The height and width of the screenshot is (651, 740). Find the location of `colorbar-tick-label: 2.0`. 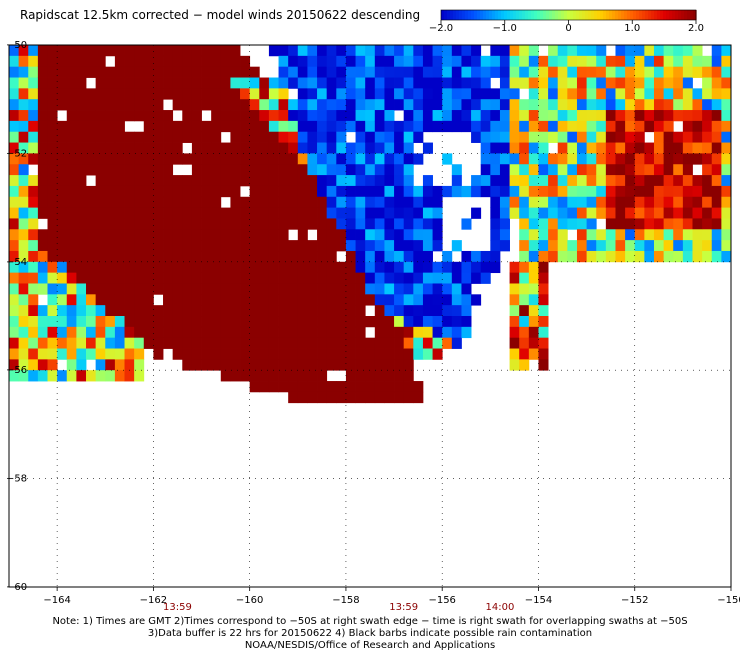

colorbar-tick-label: 2.0 is located at coordinates (696, 28).